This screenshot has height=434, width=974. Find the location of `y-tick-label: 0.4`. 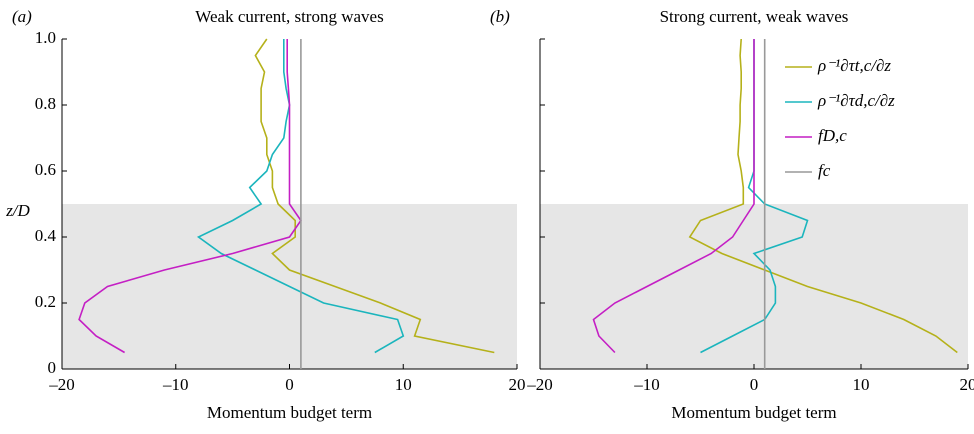

y-tick-label: 0.4 is located at coordinates (46, 235).